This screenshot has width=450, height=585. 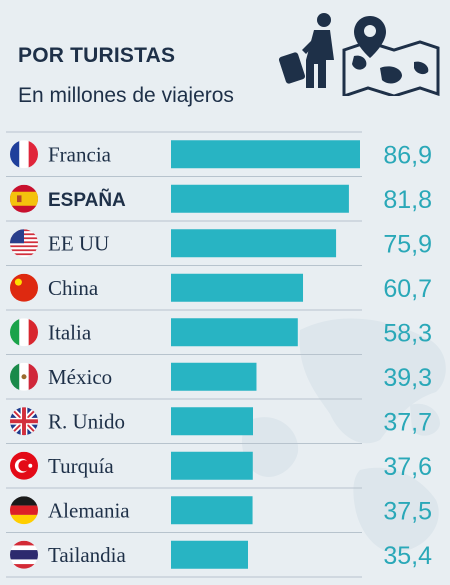 What do you see at coordinates (73, 288) in the screenshot?
I see `category-label: China` at bounding box center [73, 288].